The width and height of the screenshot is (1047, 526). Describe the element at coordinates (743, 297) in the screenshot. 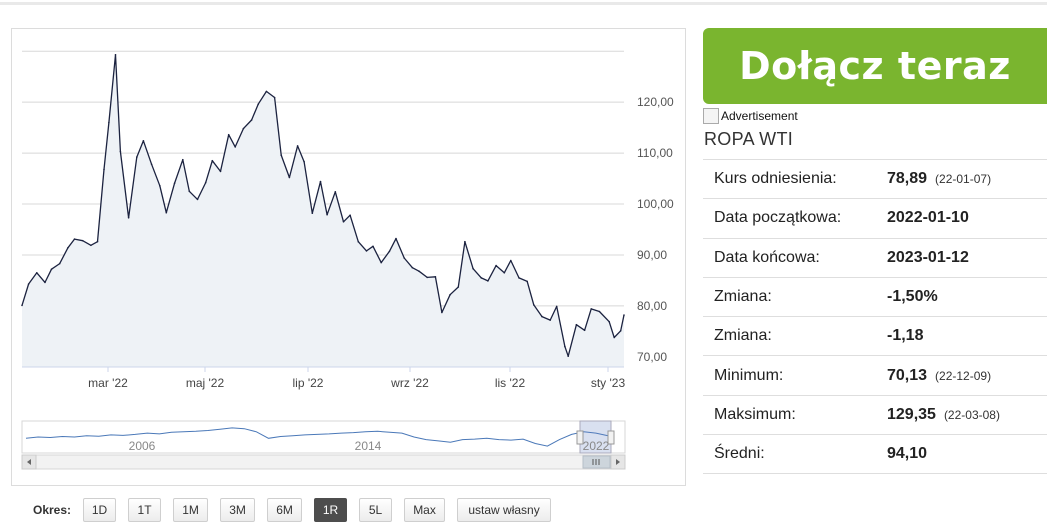

I see `info-label: Zmiana:` at that location.